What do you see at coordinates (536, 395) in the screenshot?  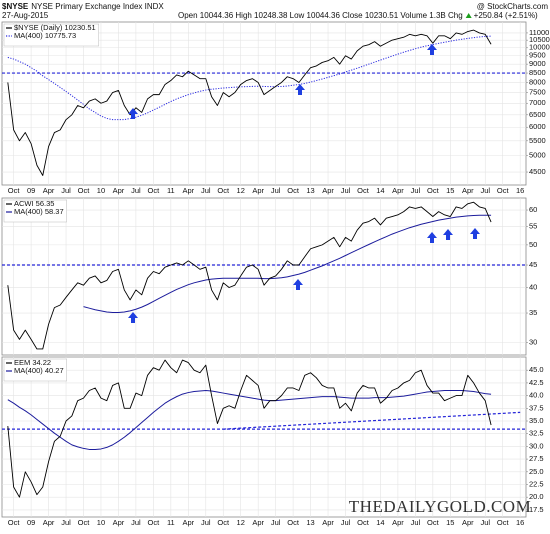 I see `y-tick-label: 40.0` at bounding box center [536, 395].